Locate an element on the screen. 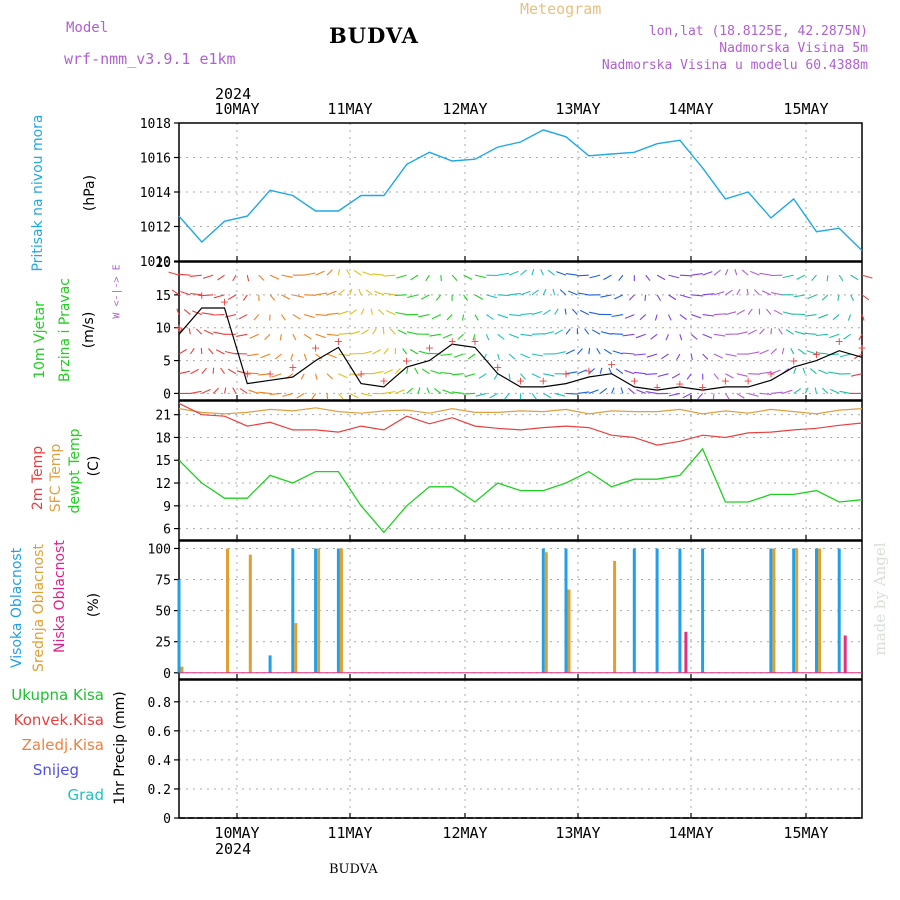  wind-speed-line is located at coordinates (520, 349).